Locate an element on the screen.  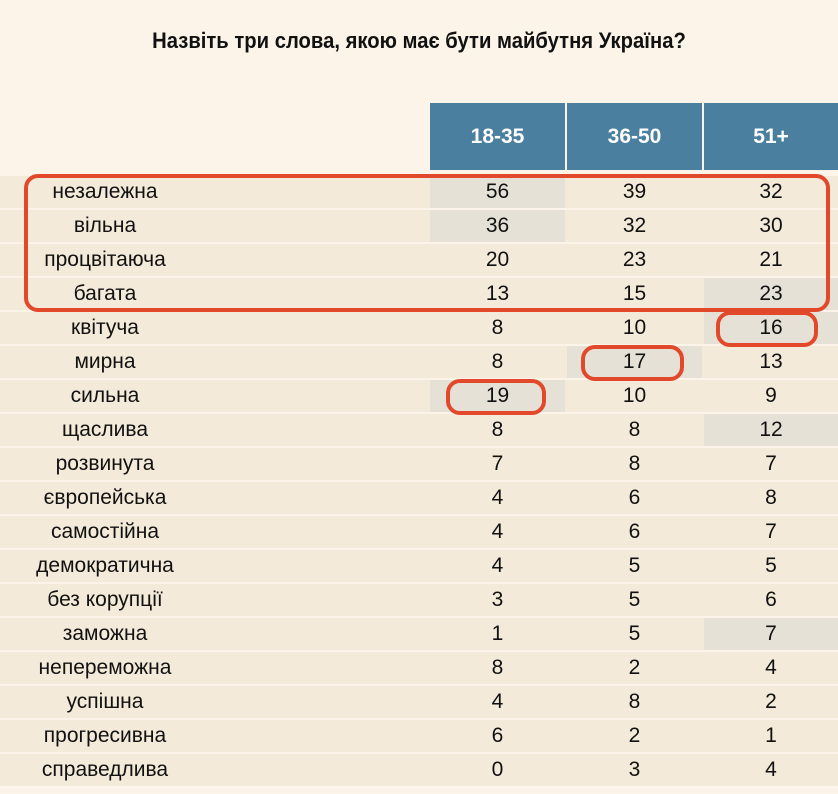
table-row: багата 13 15 23 is located at coordinates (419, 294).